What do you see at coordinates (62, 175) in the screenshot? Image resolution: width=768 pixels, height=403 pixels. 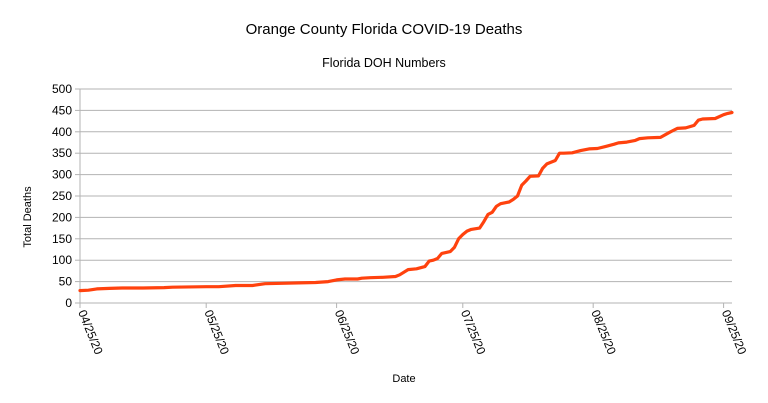 I see `y-tick-label: 300` at bounding box center [62, 175].